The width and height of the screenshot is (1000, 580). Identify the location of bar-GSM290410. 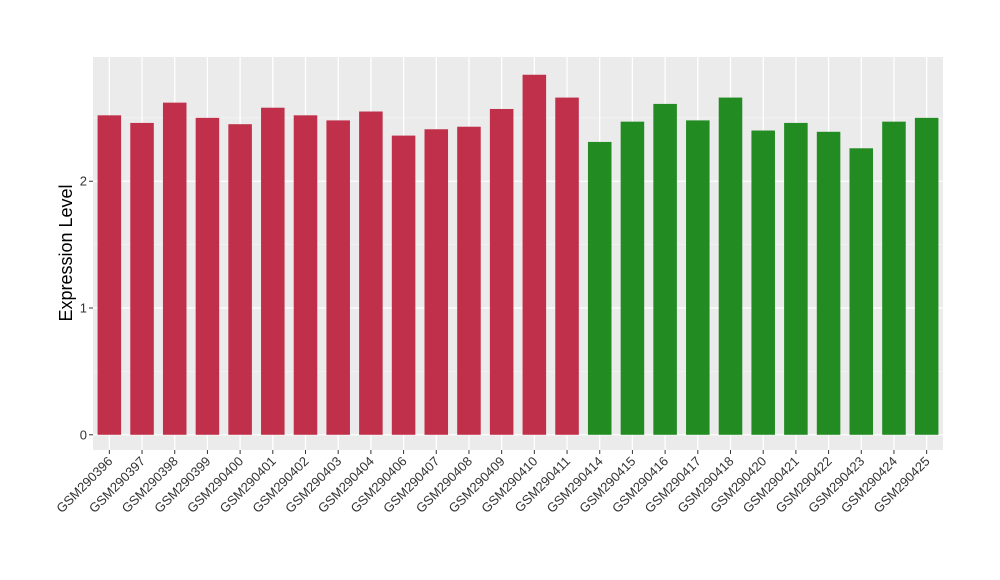
(534, 254).